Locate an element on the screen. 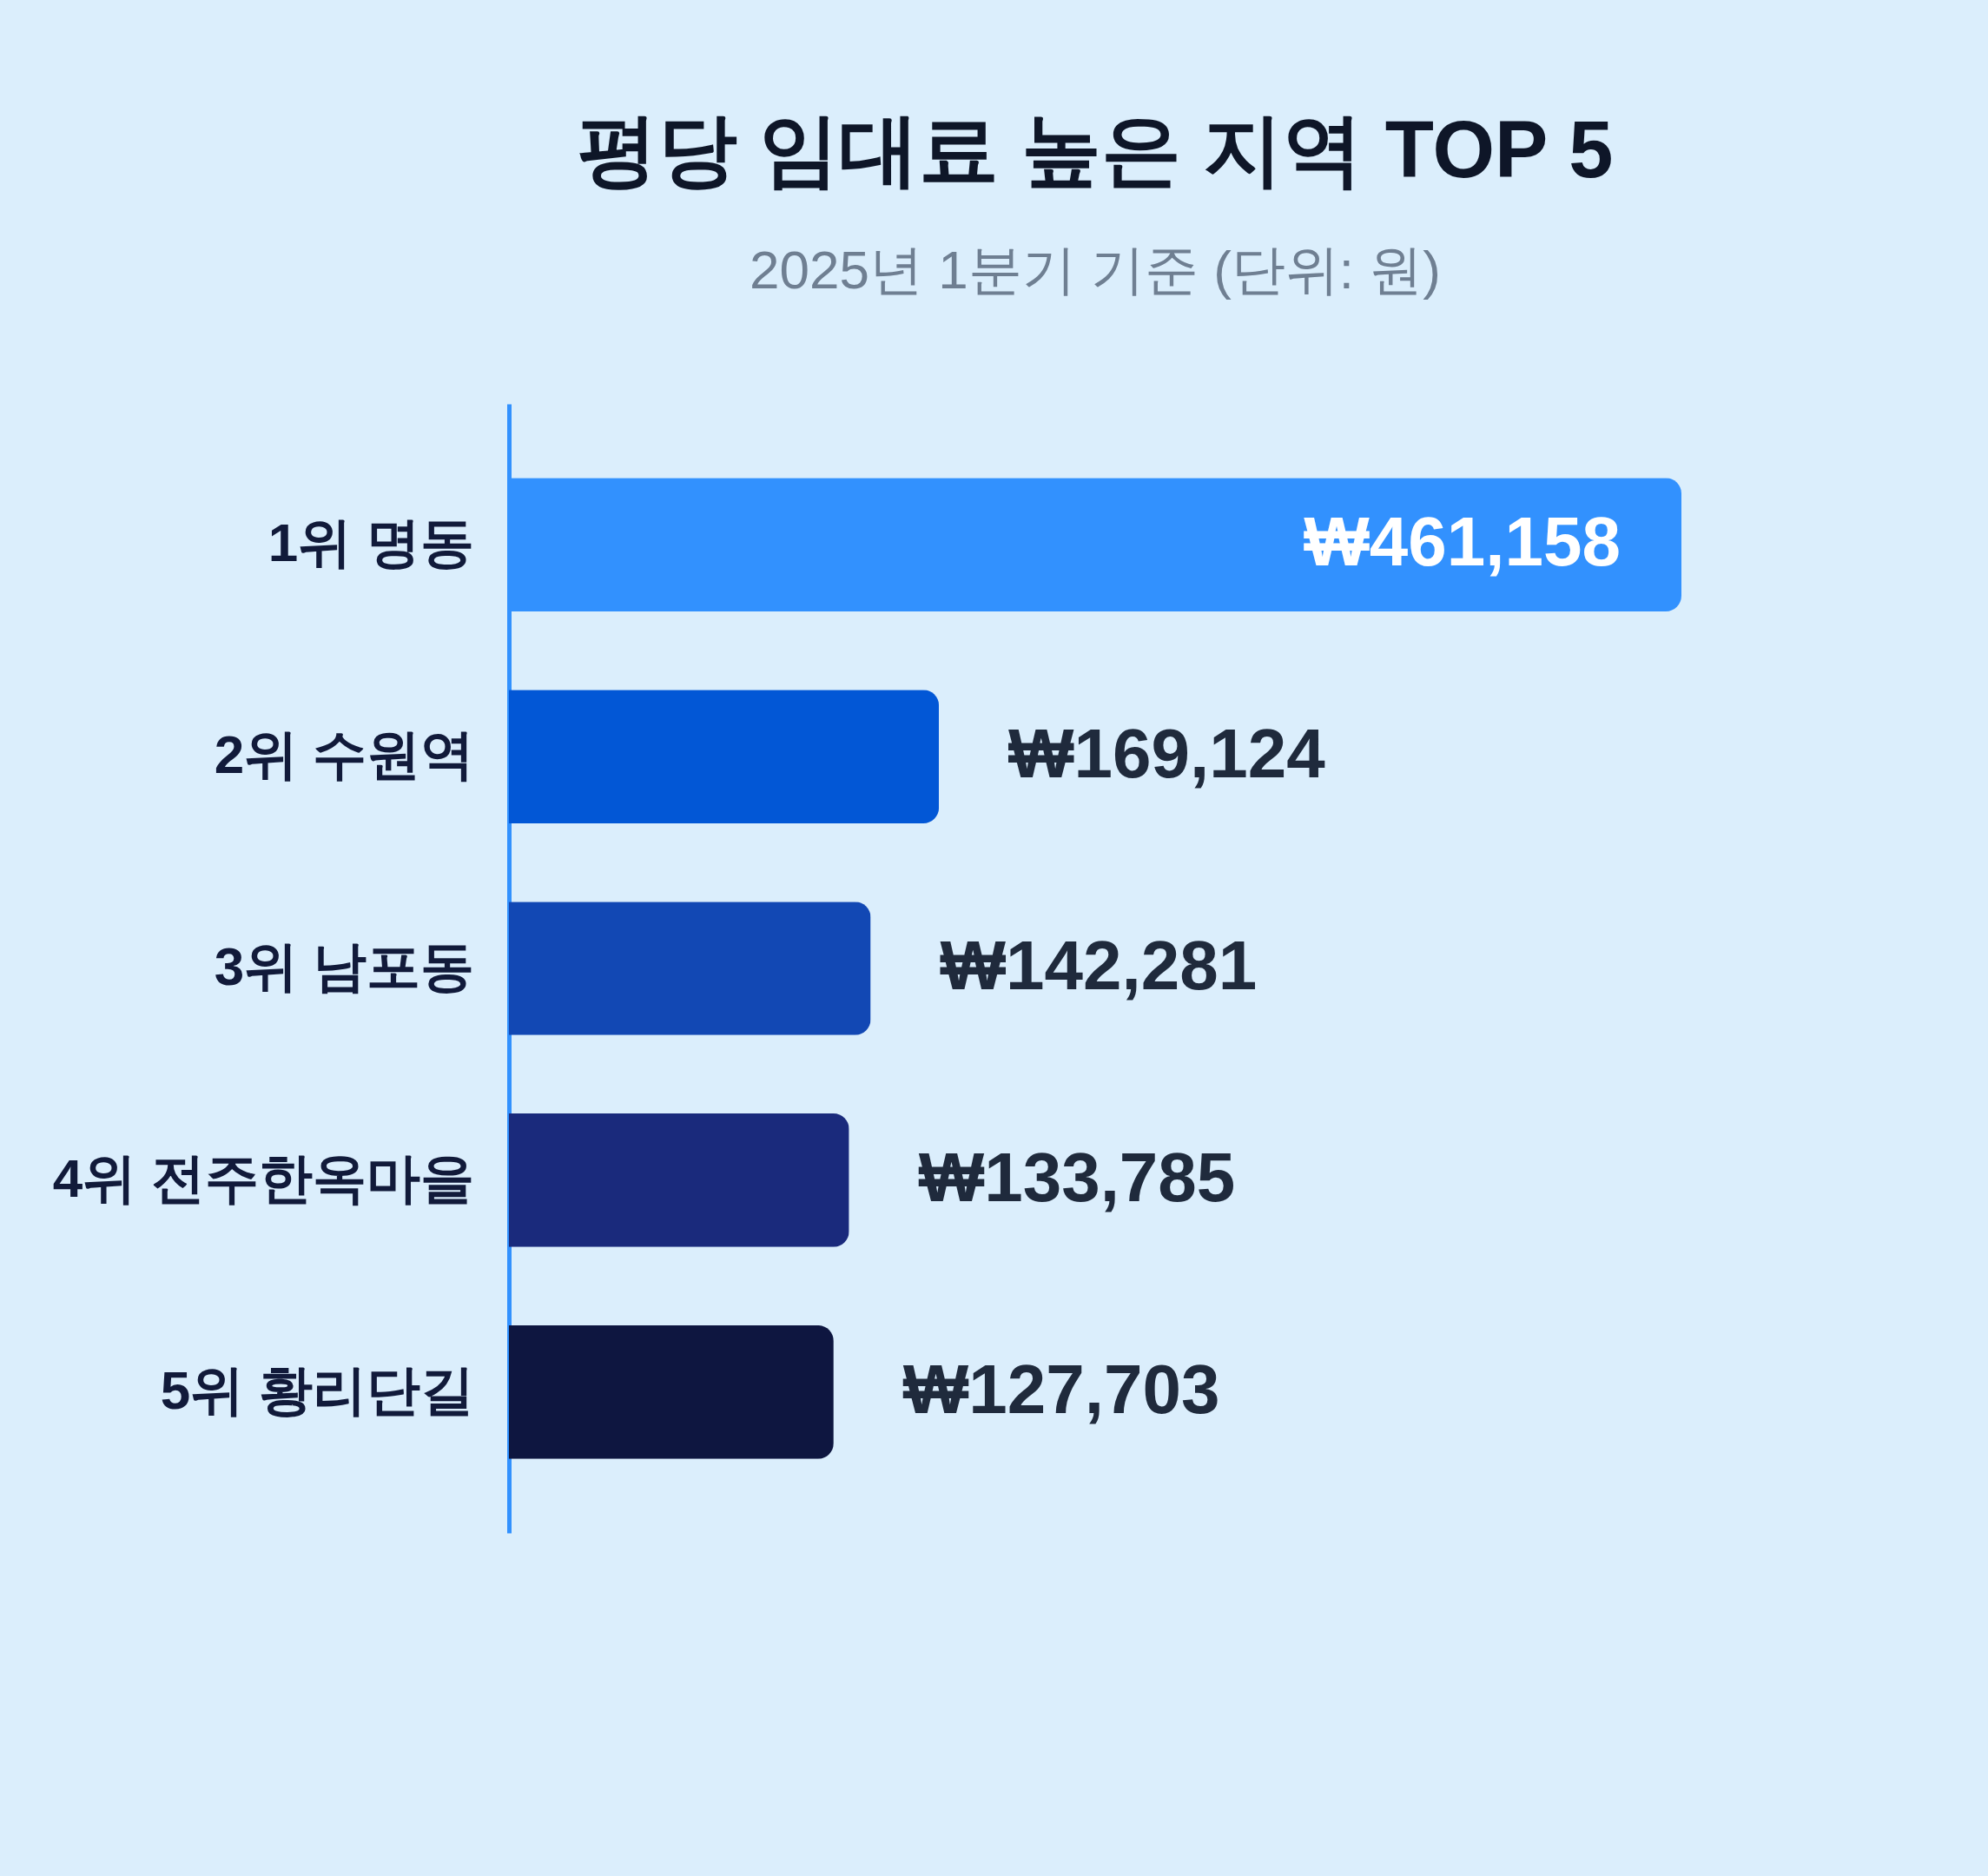  y-tick-label: 2위 수원역 is located at coordinates (344, 754).